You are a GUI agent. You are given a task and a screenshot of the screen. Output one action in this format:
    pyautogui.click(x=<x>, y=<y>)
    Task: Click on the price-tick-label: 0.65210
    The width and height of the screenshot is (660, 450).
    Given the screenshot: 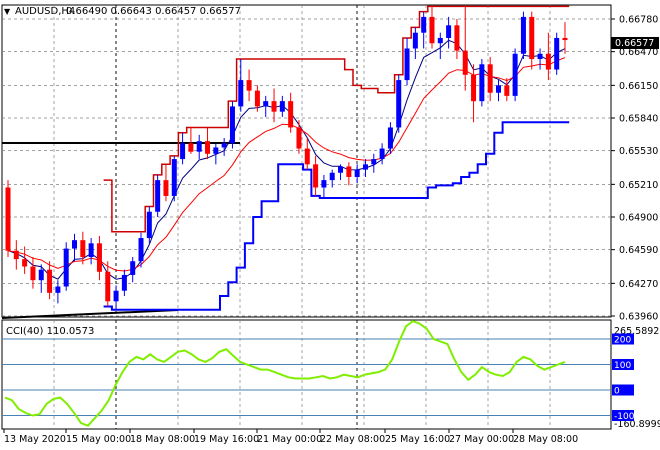 What is the action you would take?
    pyautogui.click(x=638, y=185)
    